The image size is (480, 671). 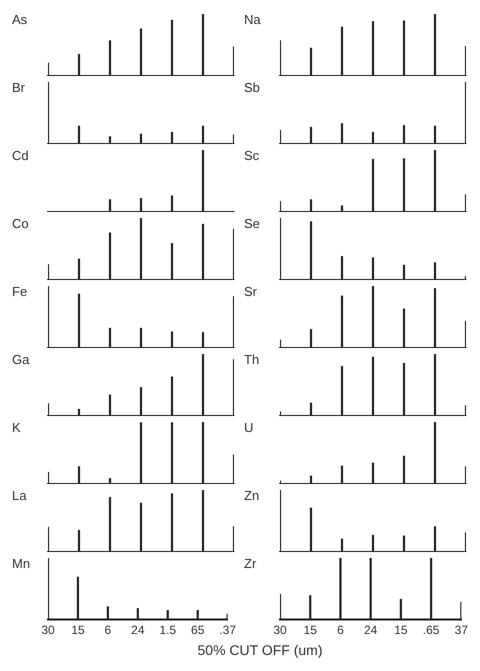 What do you see at coordinates (253, 20) in the screenshot?
I see `chart-title: Na` at bounding box center [253, 20].